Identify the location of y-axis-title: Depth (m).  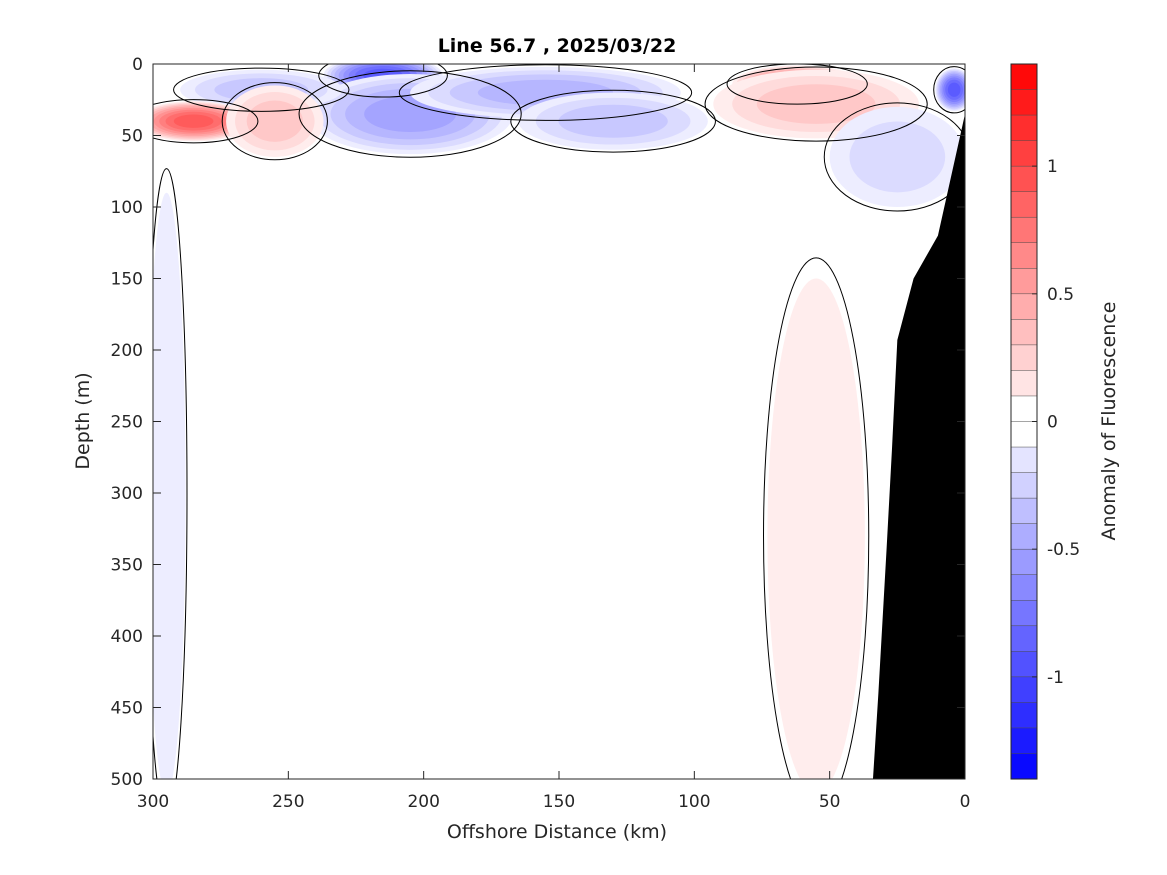
(83, 420).